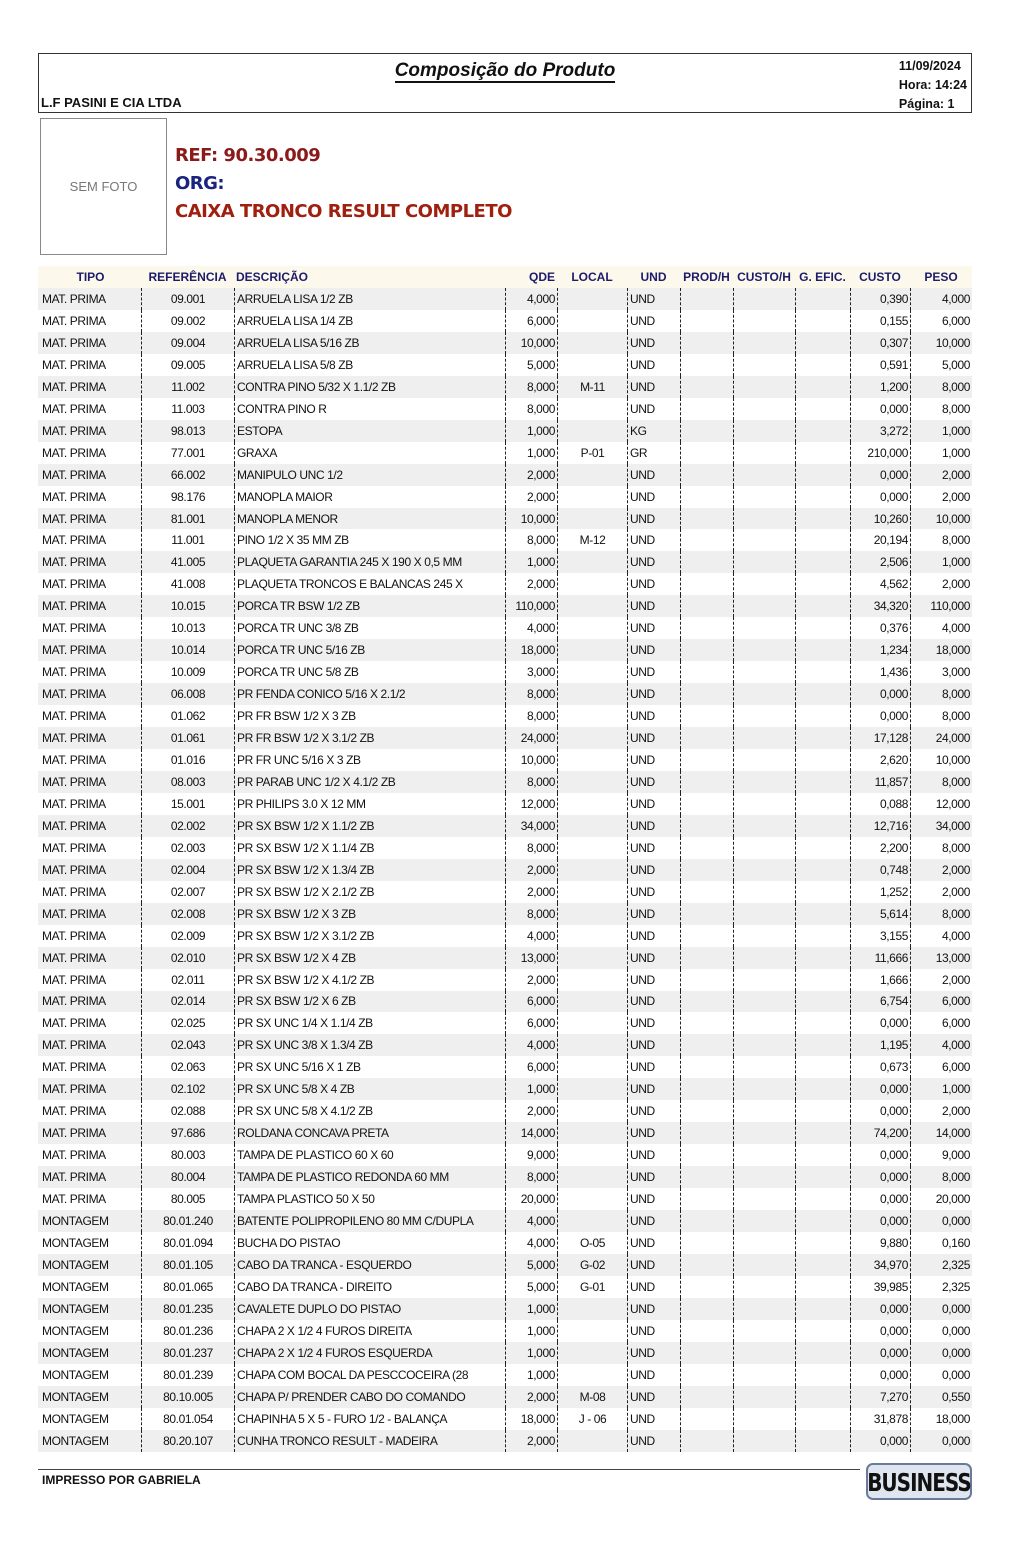 This screenshot has width=1013, height=1557. I want to click on cell-referencia: 01.061, so click(187, 738).